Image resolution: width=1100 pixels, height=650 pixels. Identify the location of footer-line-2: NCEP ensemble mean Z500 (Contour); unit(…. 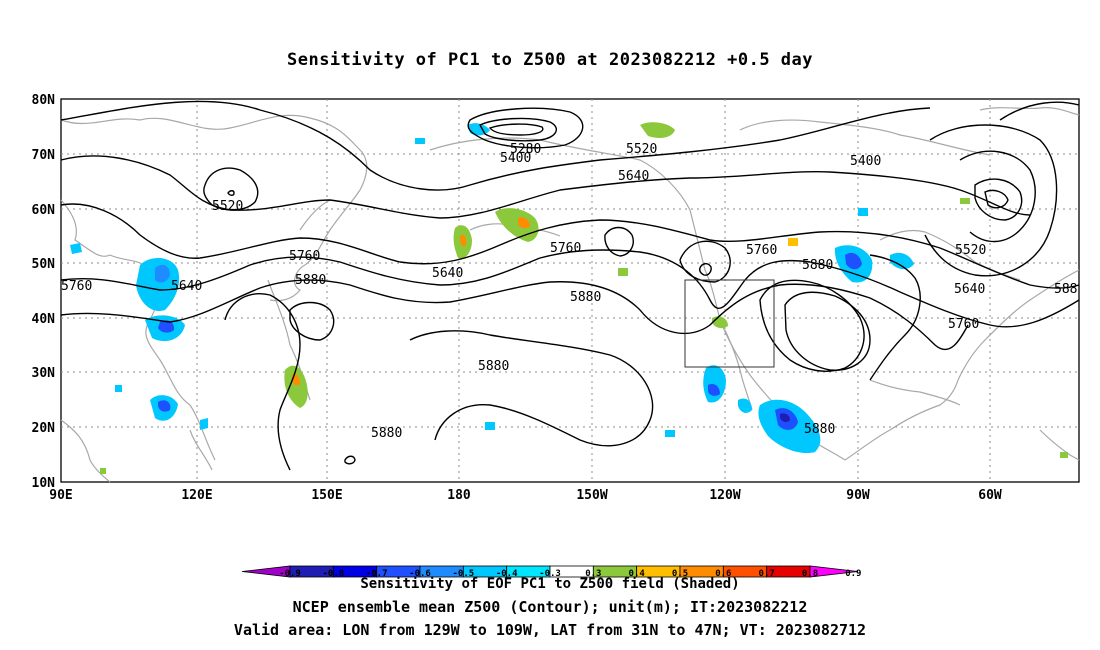
(550, 607).